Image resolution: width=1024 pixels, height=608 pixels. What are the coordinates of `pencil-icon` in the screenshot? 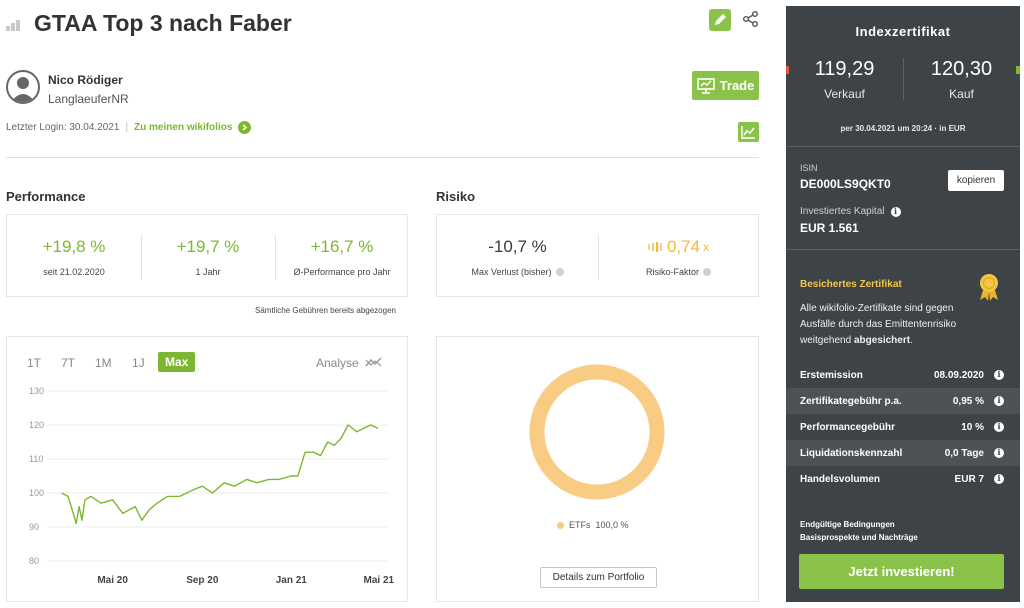 It's located at (720, 19).